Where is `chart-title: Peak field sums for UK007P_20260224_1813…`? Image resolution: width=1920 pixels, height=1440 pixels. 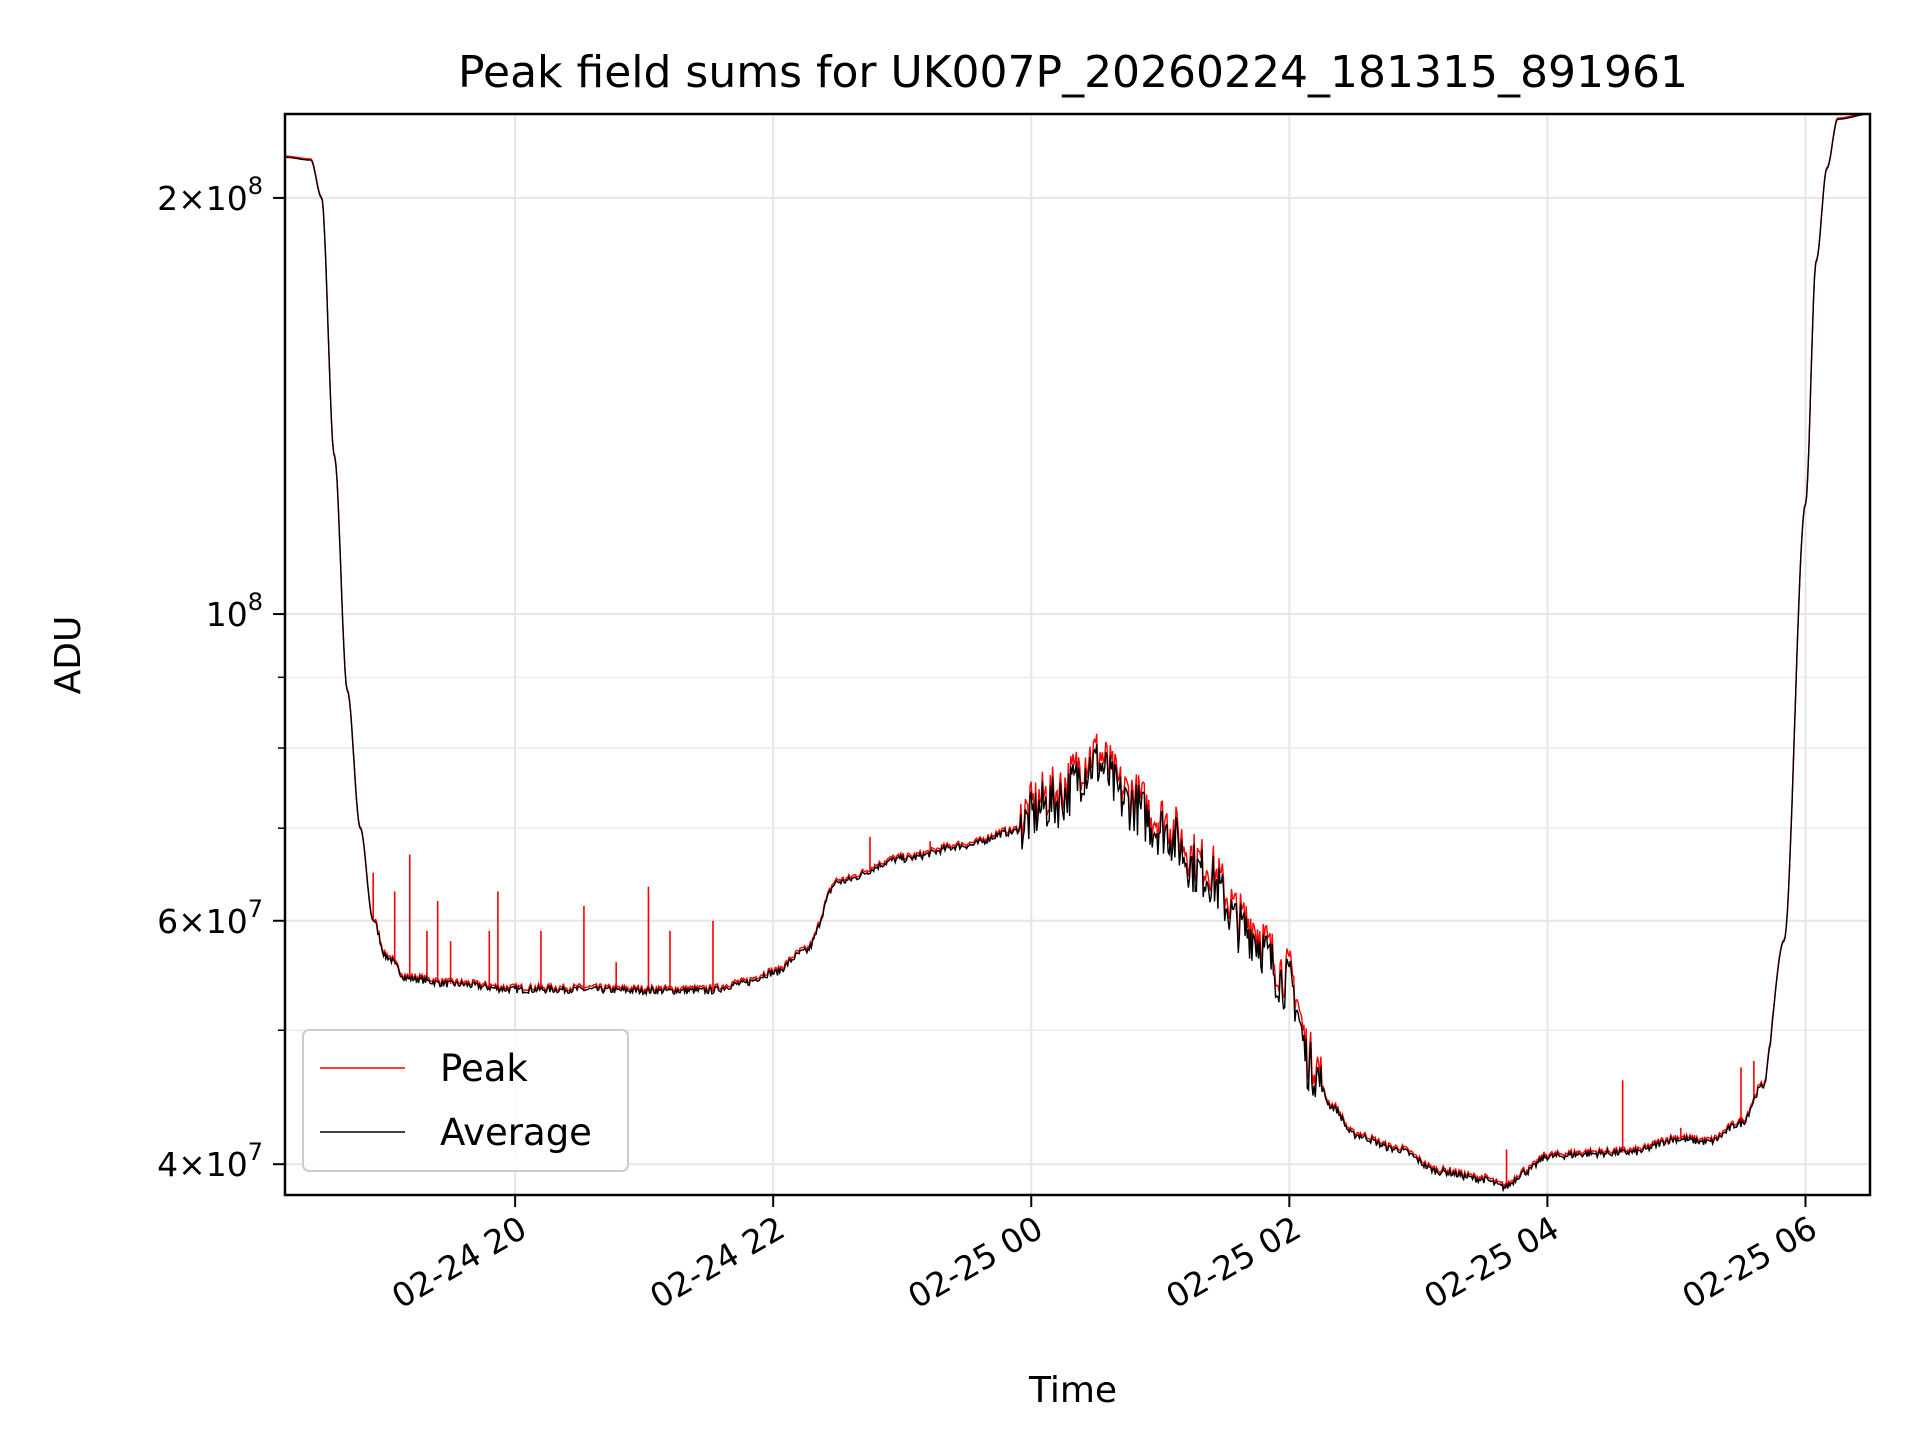
chart-title: Peak field sums for UK007P_20260224_1813… is located at coordinates (1073, 72).